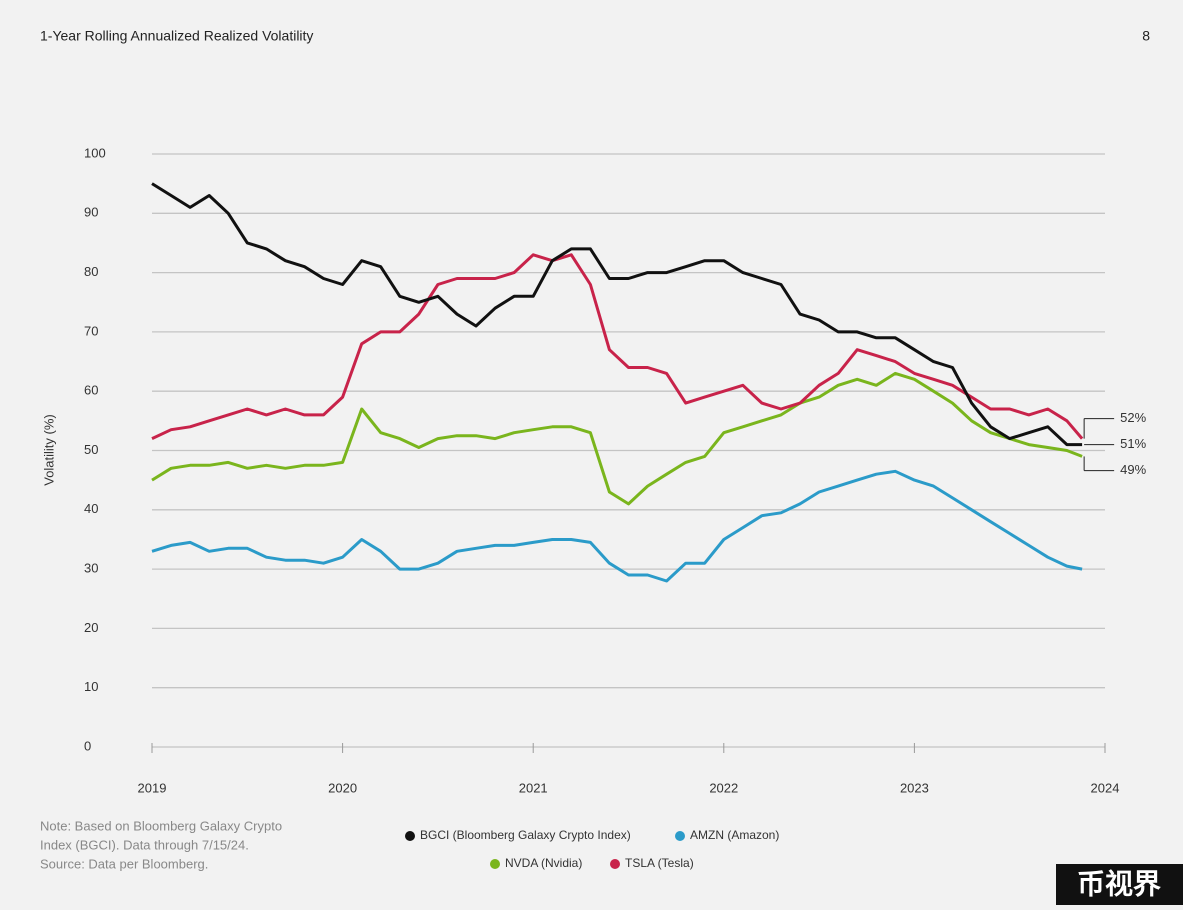 The height and width of the screenshot is (910, 1183). I want to click on x-tick-label: 2020, so click(342, 787).